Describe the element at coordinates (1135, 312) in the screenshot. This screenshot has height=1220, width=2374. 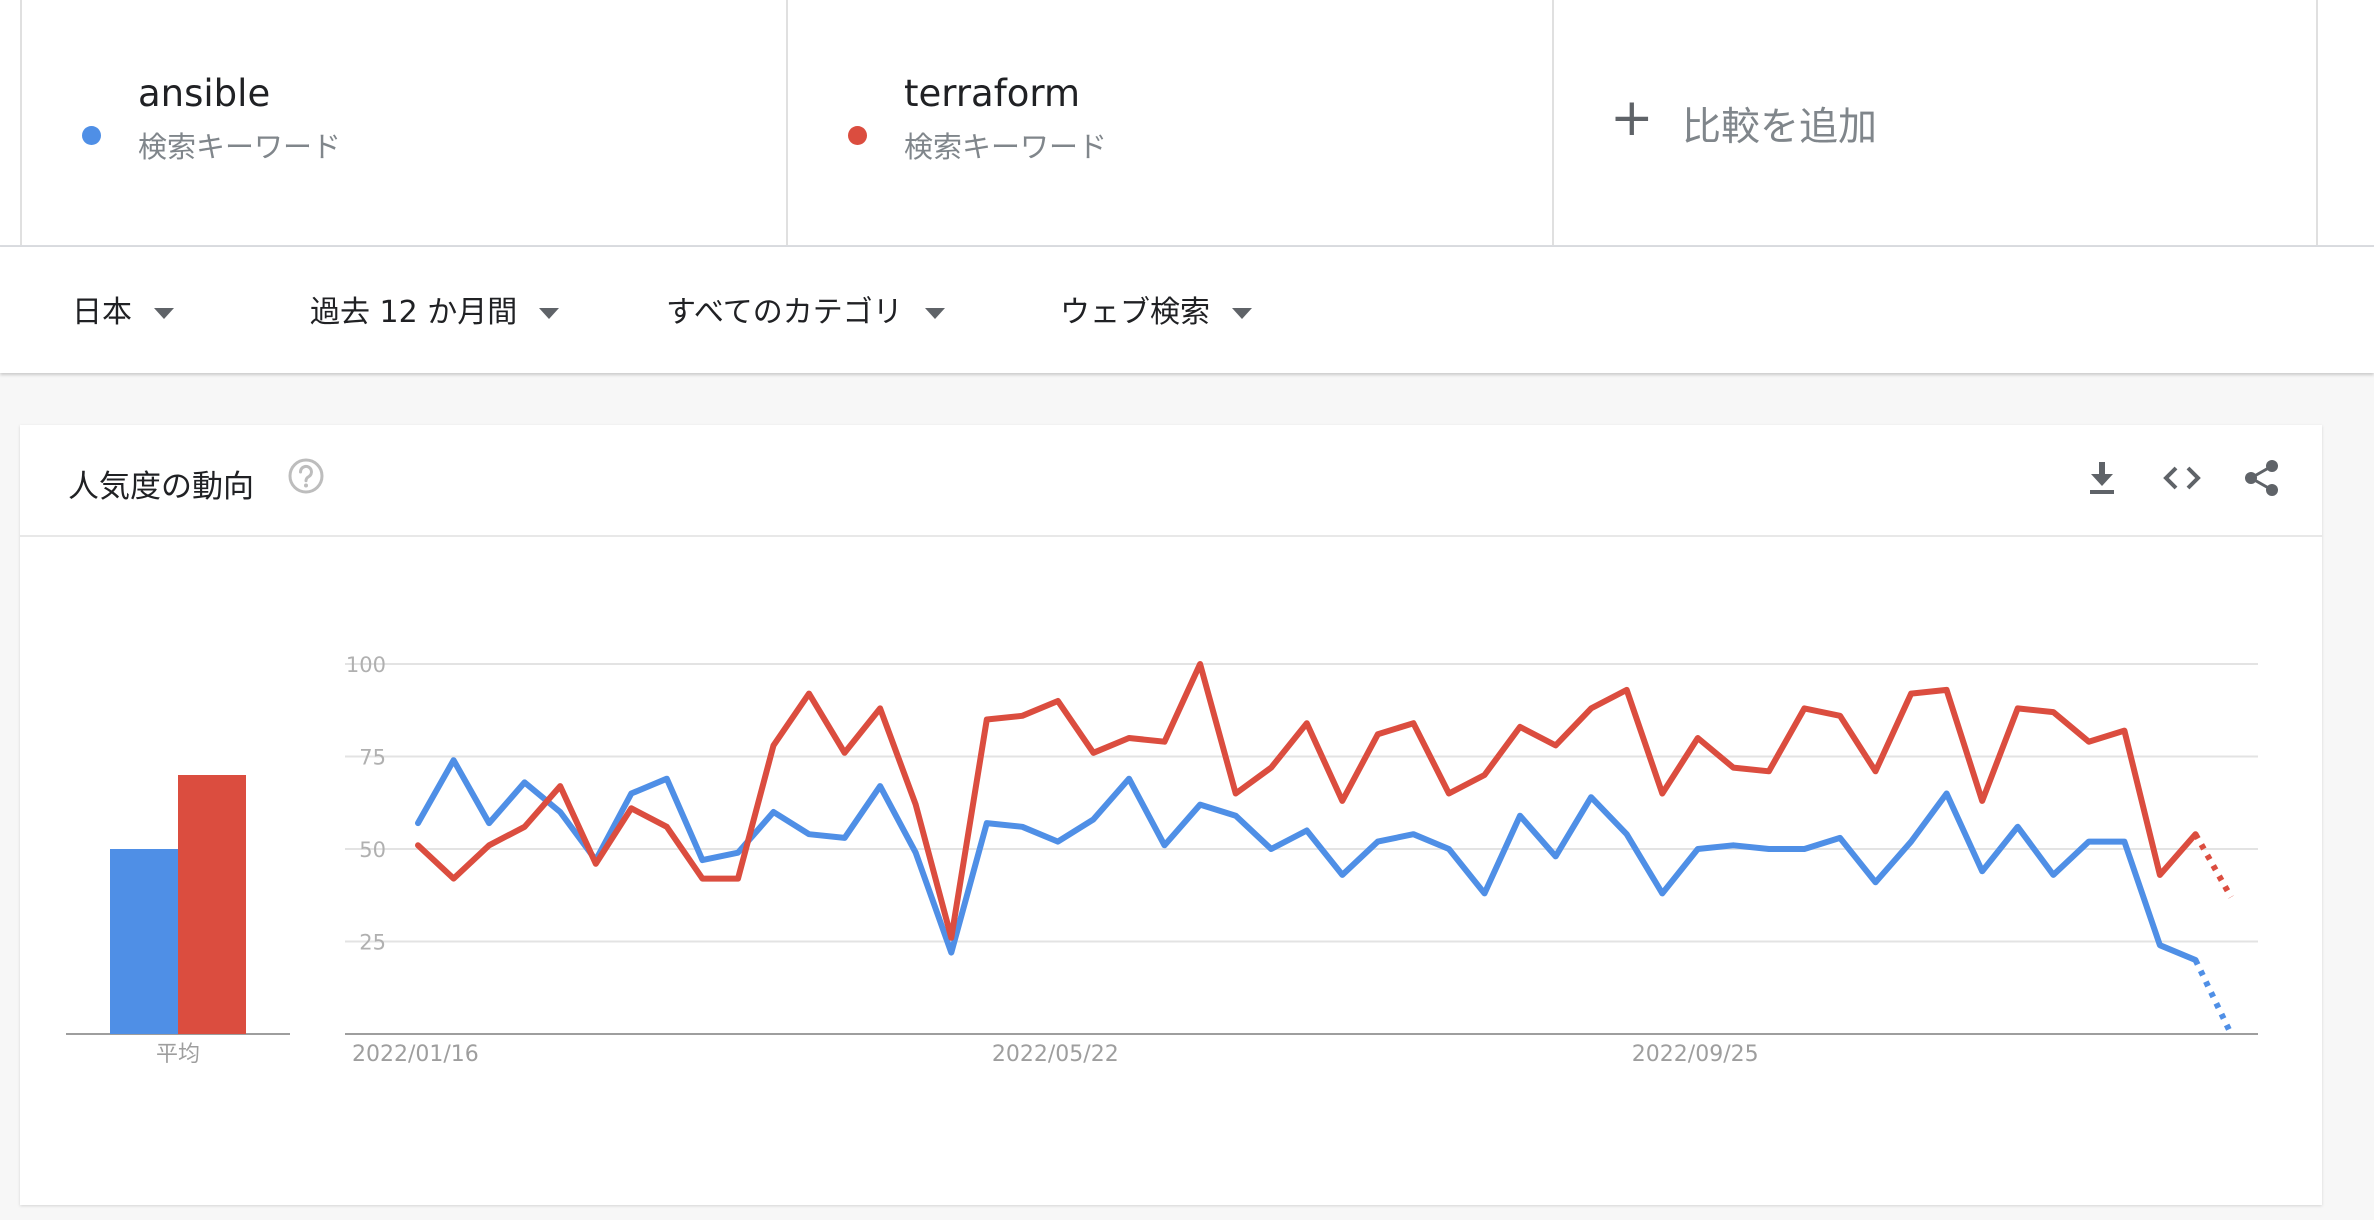
I see `search-type-value: ウェブ検索` at that location.